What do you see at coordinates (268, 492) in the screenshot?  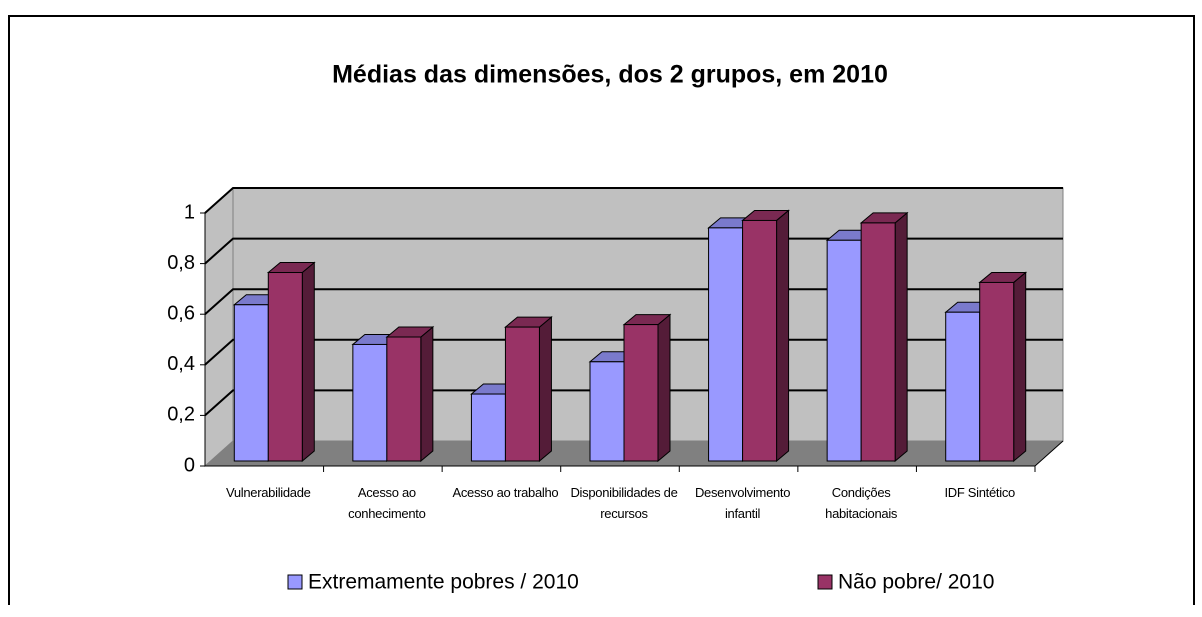 I see `x-tick-label: Vulnerabilidade` at bounding box center [268, 492].